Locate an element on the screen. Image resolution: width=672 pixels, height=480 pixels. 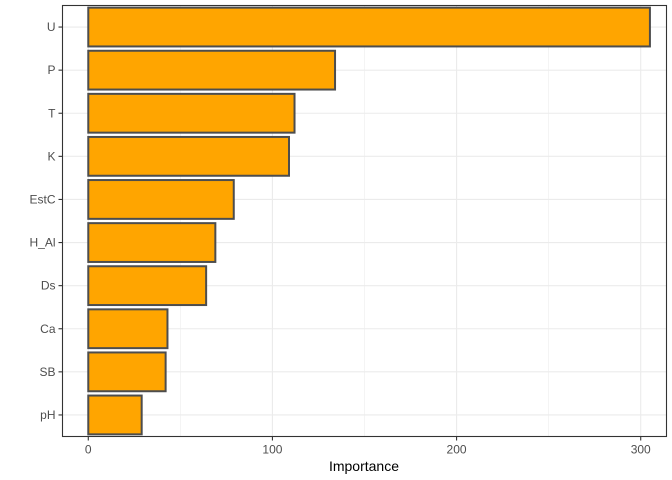
bar-ph is located at coordinates (115, 415).